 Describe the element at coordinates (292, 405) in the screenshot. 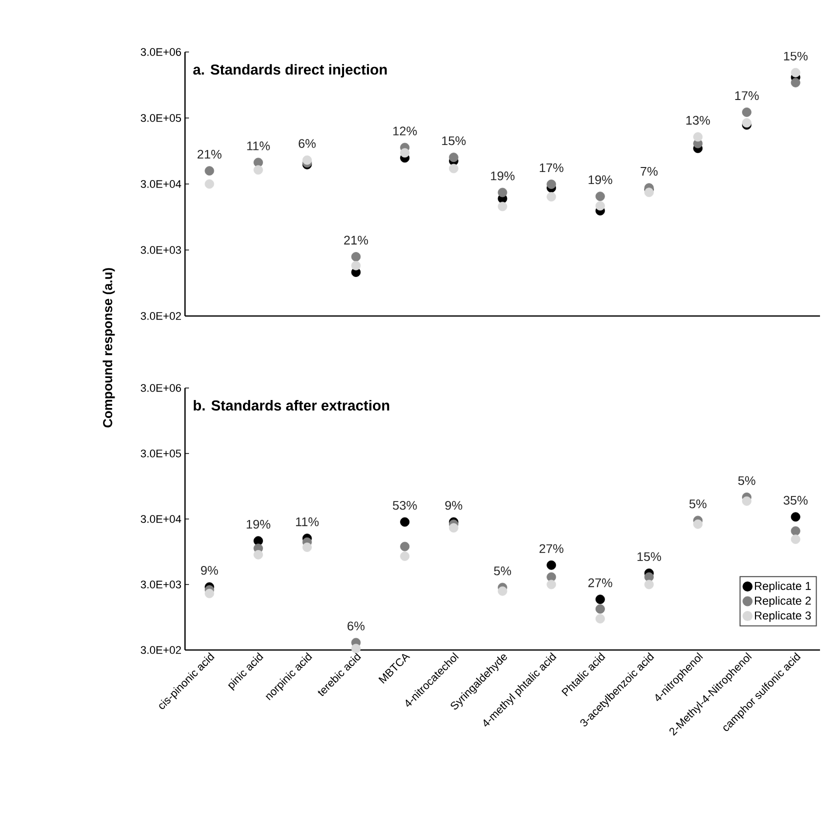

I see `text: b. Standards after extraction` at that location.